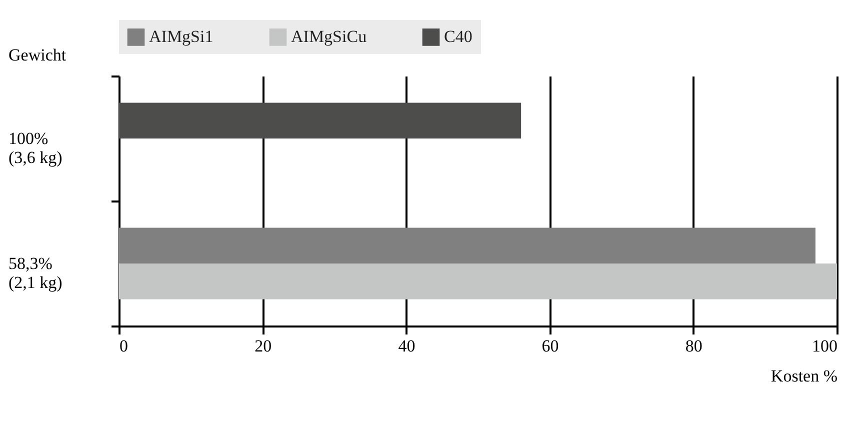 This screenshot has width=859, height=422. Describe the element at coordinates (458, 36) in the screenshot. I see `legend-label: C40` at that location.